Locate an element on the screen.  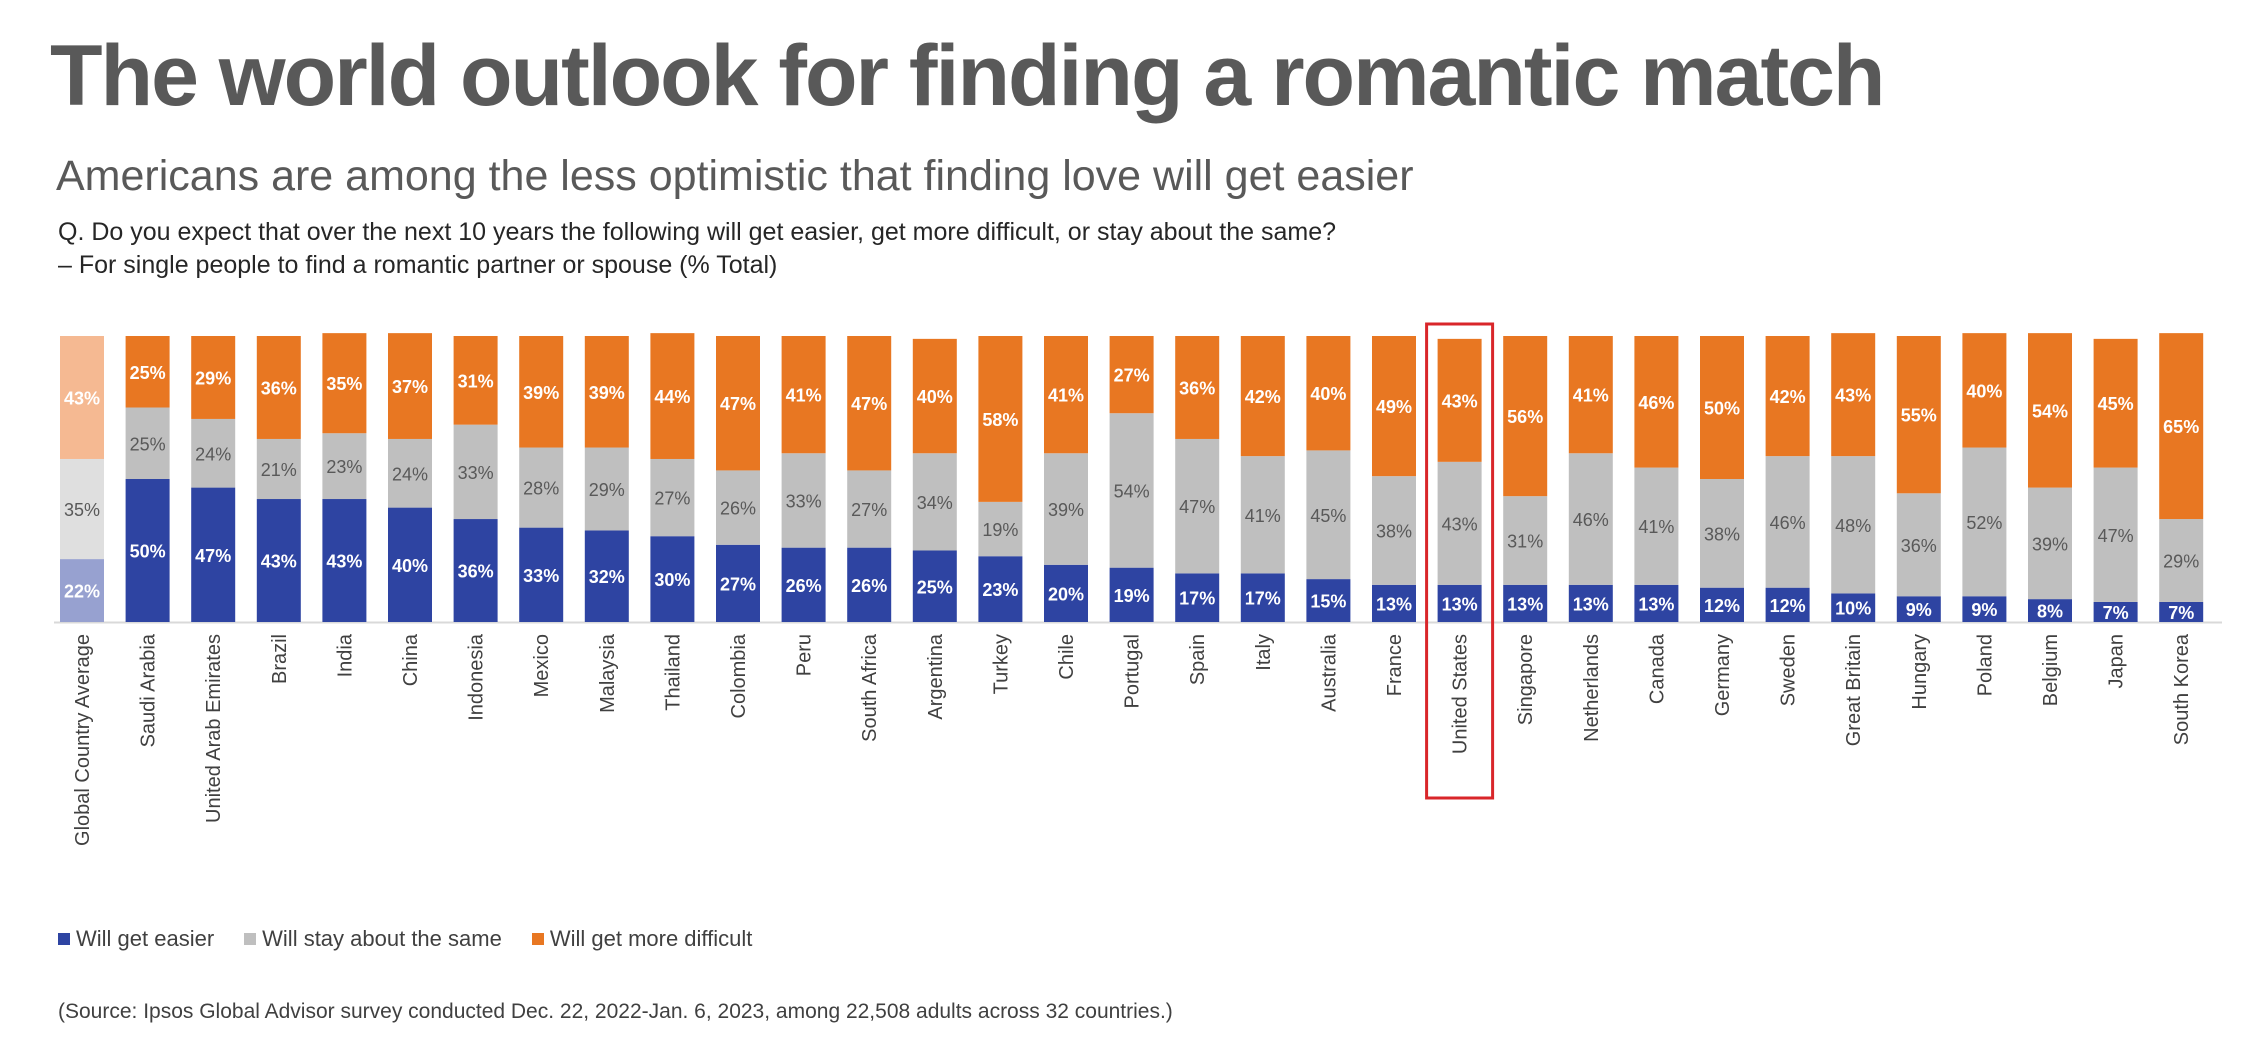
data-label-difficult-28: 55% is located at coordinates (1919, 416).